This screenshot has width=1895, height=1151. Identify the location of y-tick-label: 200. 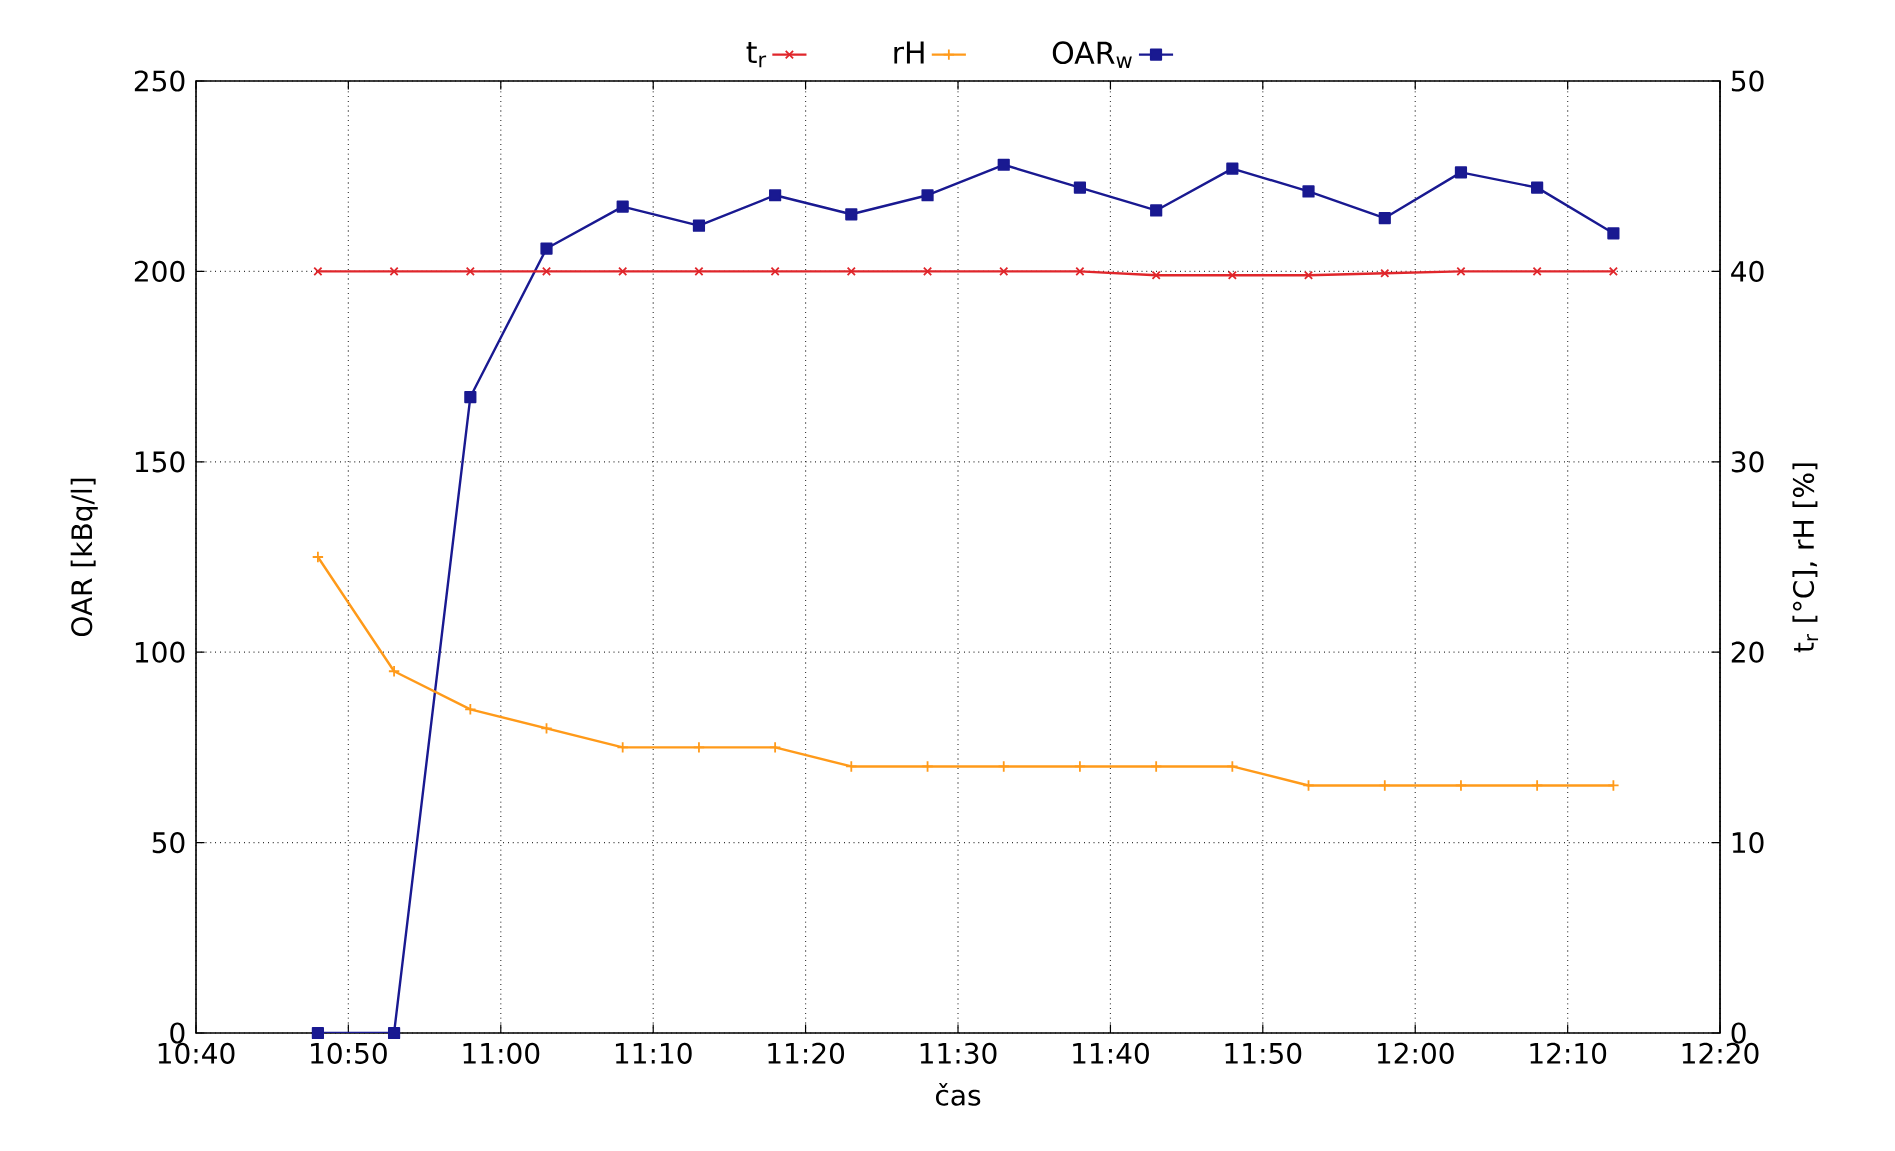
(159, 271).